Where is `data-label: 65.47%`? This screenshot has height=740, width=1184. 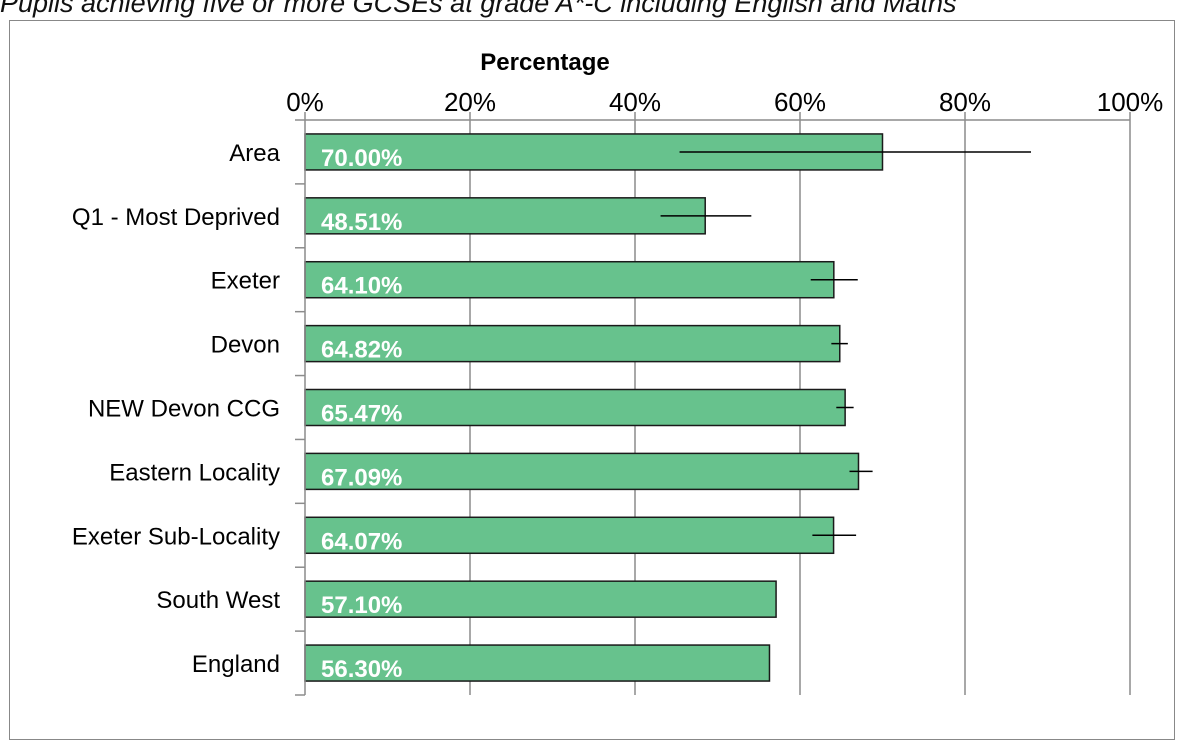 data-label: 65.47% is located at coordinates (361, 414).